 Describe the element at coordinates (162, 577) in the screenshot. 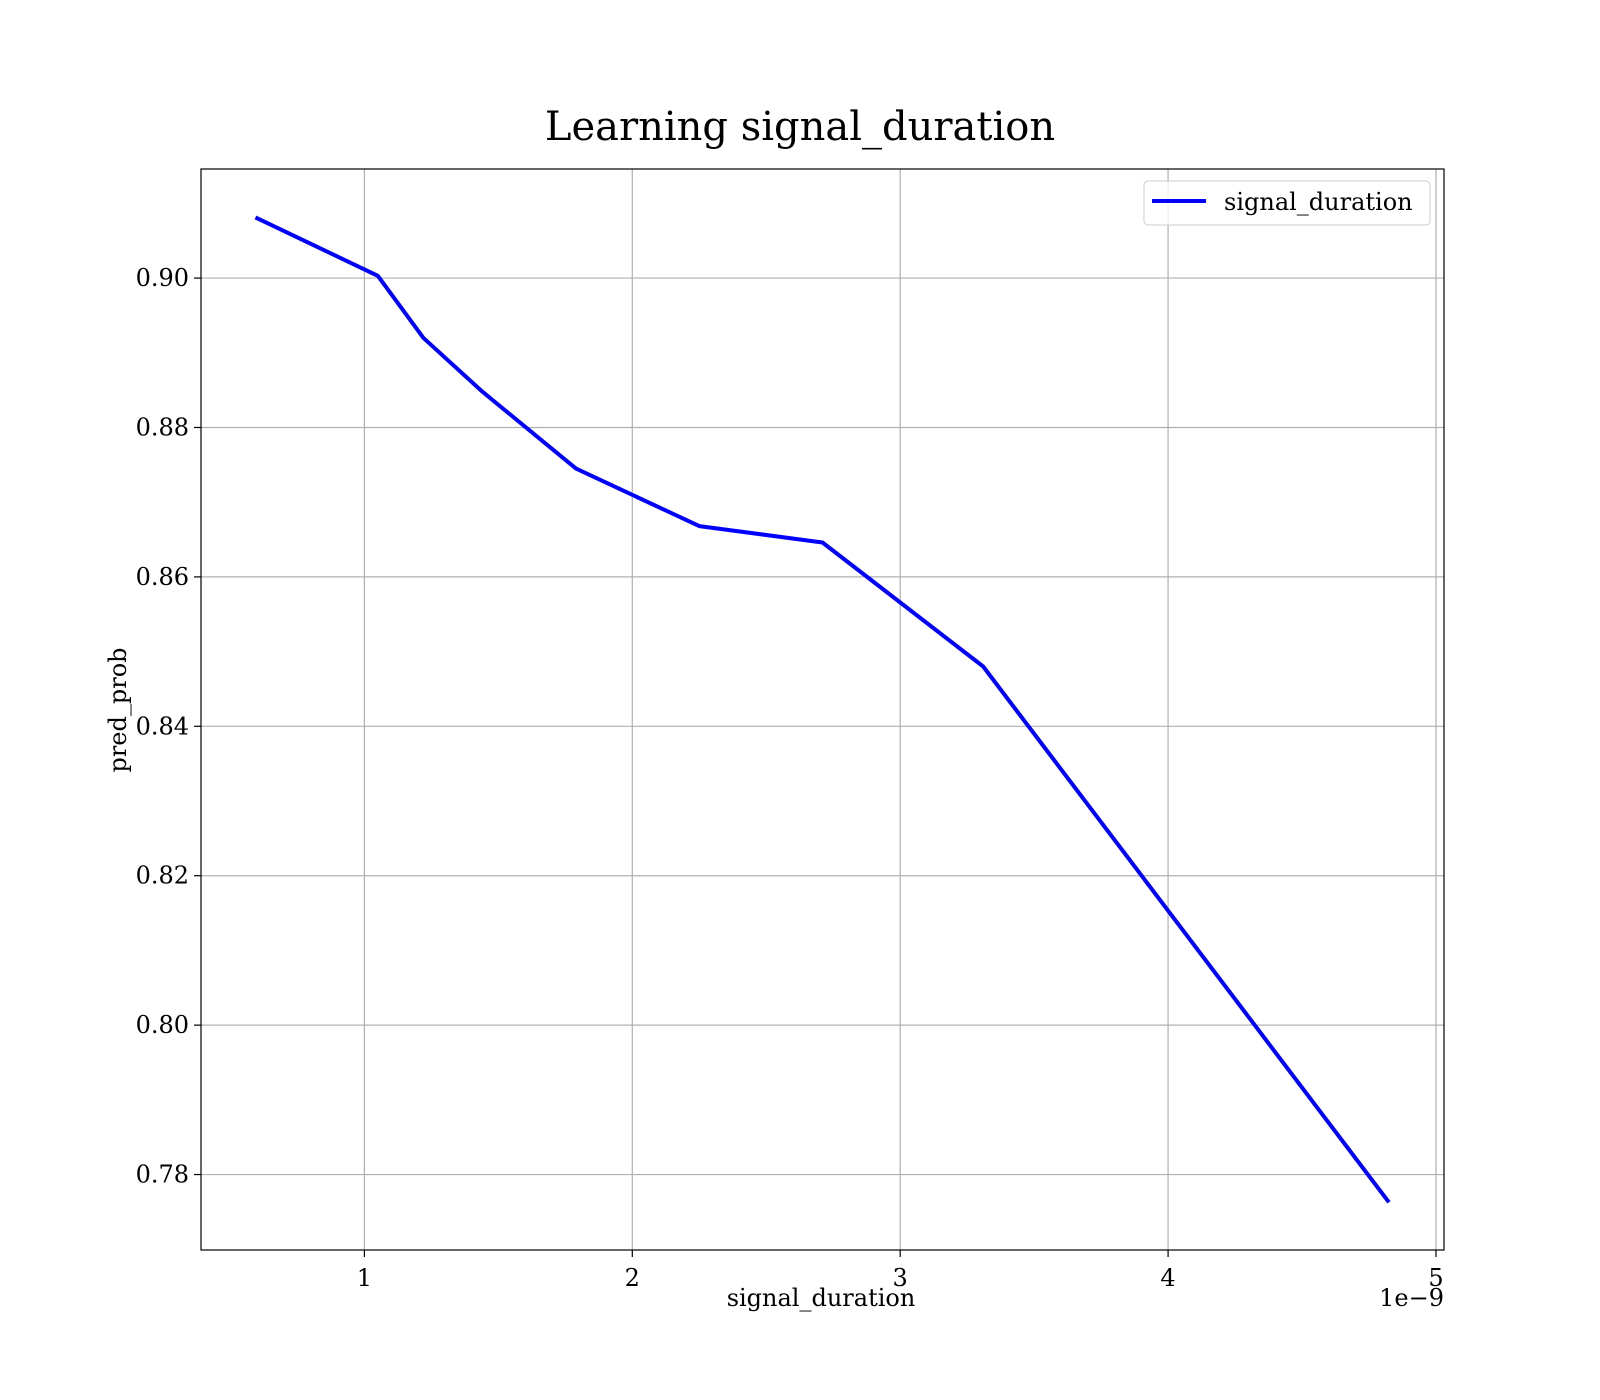

I see `y-tick-label: 0.86` at that location.